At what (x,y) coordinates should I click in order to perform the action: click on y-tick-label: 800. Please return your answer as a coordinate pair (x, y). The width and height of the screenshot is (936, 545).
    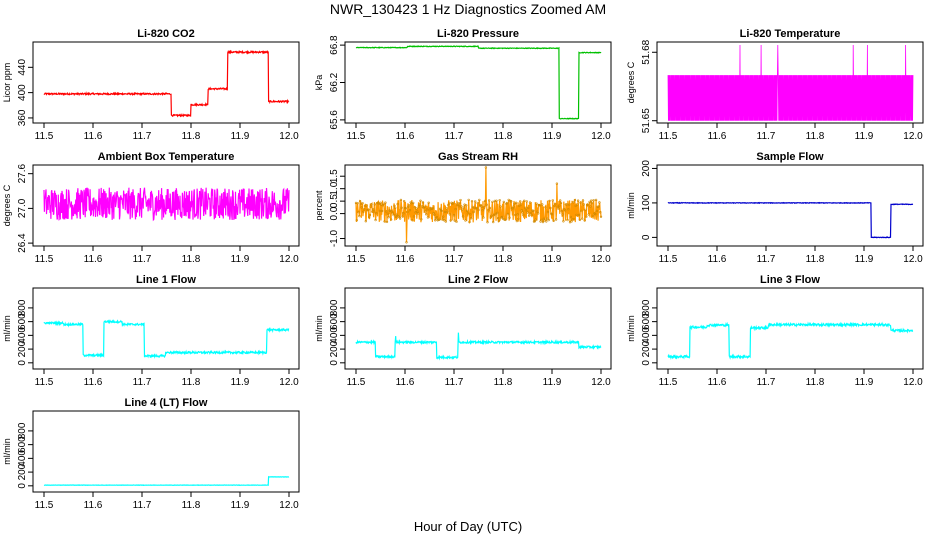
    Looking at the image, I should click on (646, 307).